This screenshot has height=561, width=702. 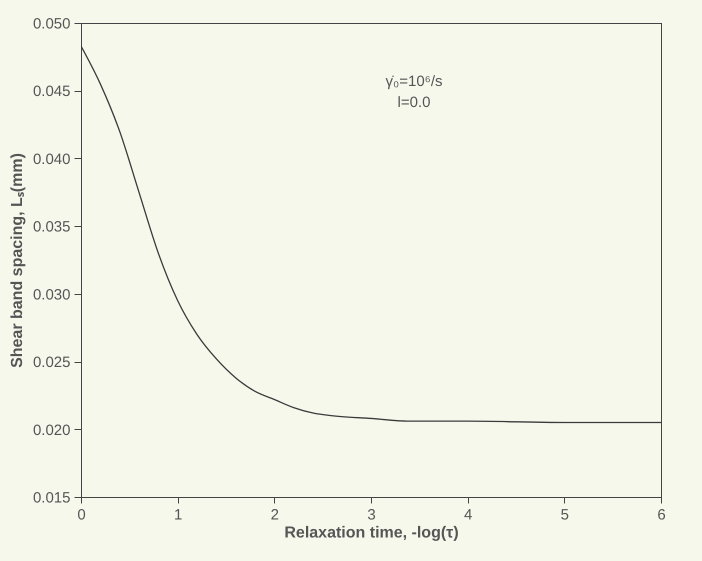 What do you see at coordinates (178, 515) in the screenshot?
I see `x-tick-label: 1` at bounding box center [178, 515].